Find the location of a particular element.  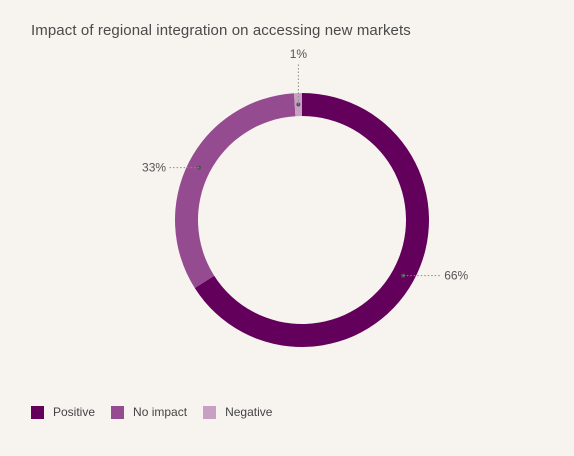

data-label-no-impact: 33% is located at coordinates (154, 168).